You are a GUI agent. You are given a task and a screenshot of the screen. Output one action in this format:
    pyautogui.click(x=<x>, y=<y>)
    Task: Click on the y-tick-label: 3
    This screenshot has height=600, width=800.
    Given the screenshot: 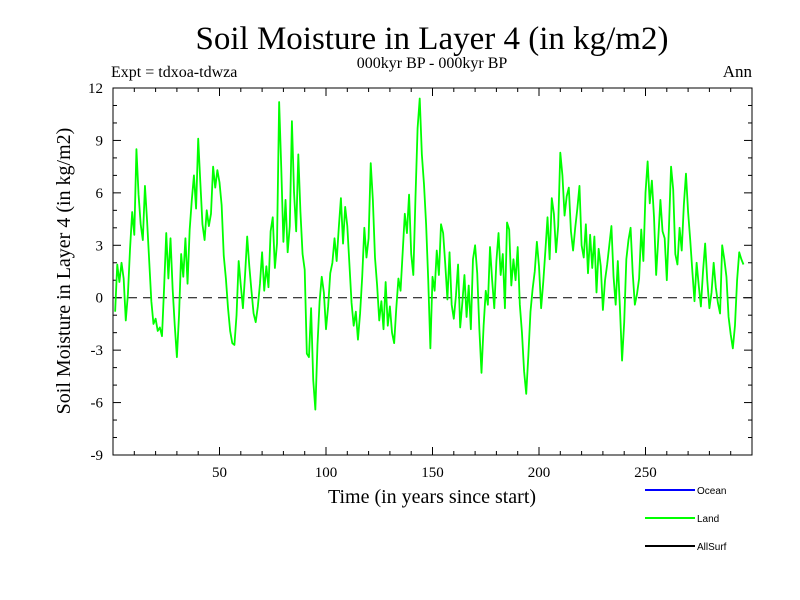 What is the action you would take?
    pyautogui.click(x=100, y=246)
    